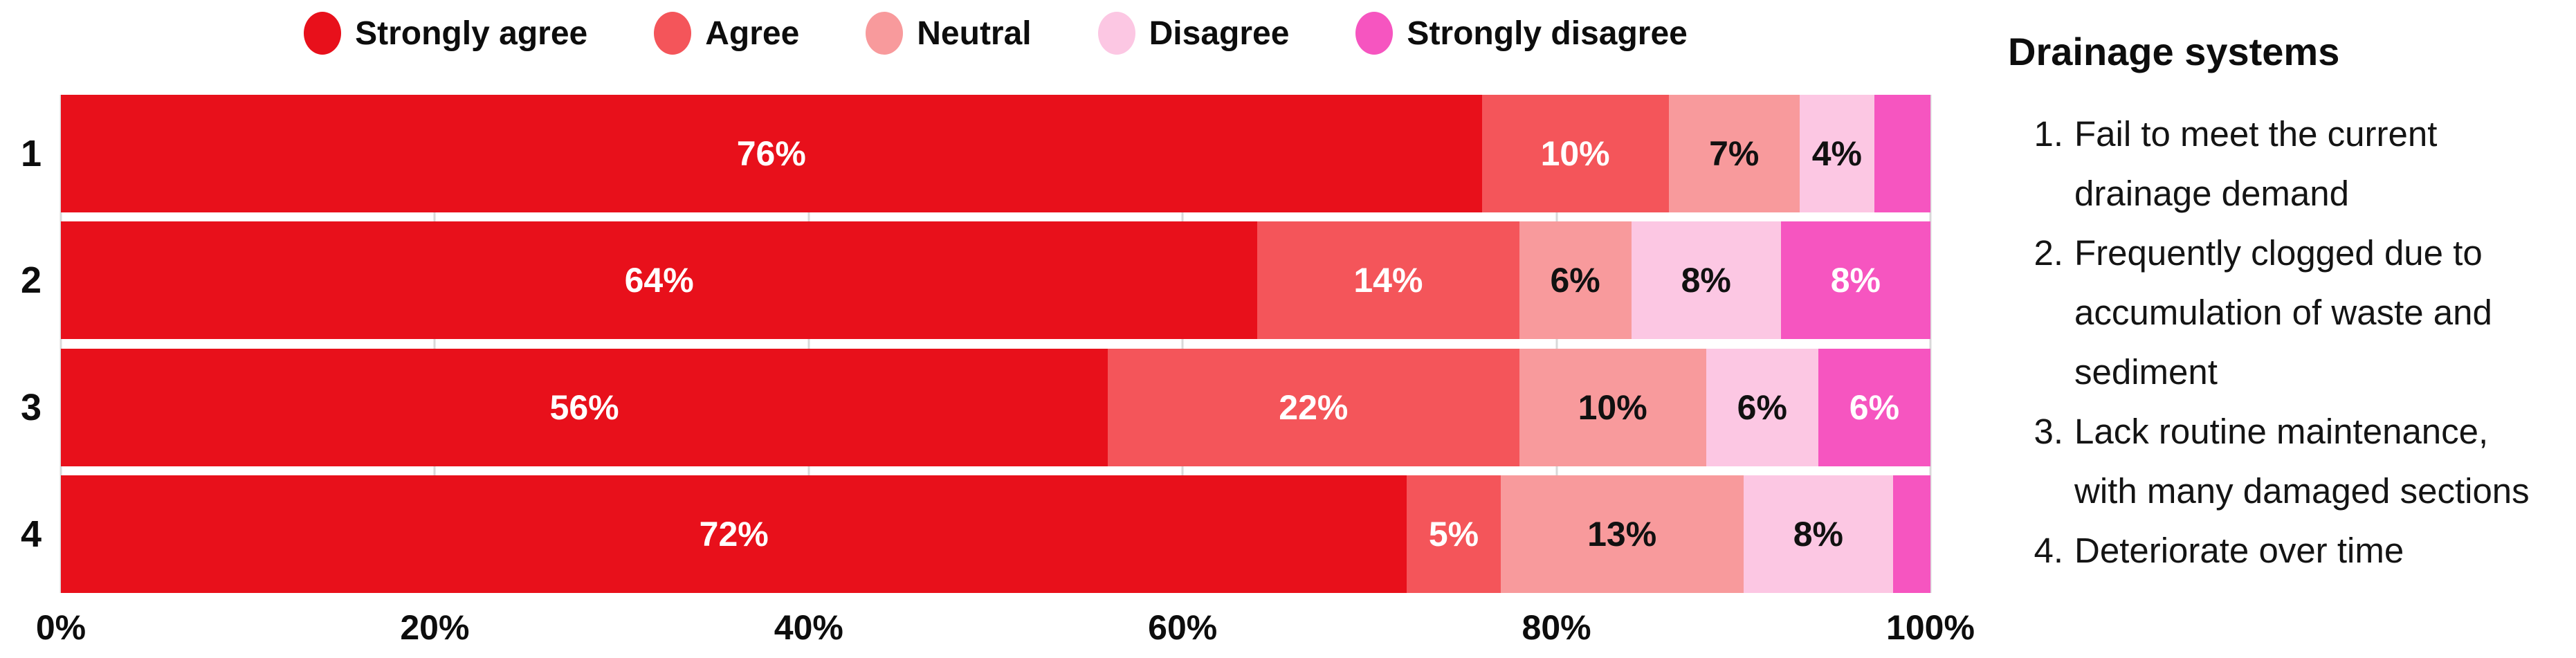 The height and width of the screenshot is (658, 2576). I want to click on legend-label: Strongly agree, so click(472, 34).